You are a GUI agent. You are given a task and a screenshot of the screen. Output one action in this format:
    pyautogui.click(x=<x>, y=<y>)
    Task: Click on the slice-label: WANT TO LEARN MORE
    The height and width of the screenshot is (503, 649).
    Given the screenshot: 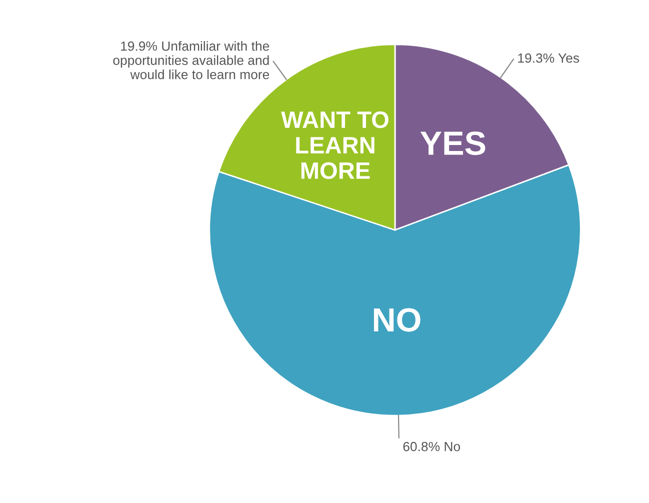 What is the action you would take?
    pyautogui.click(x=334, y=145)
    